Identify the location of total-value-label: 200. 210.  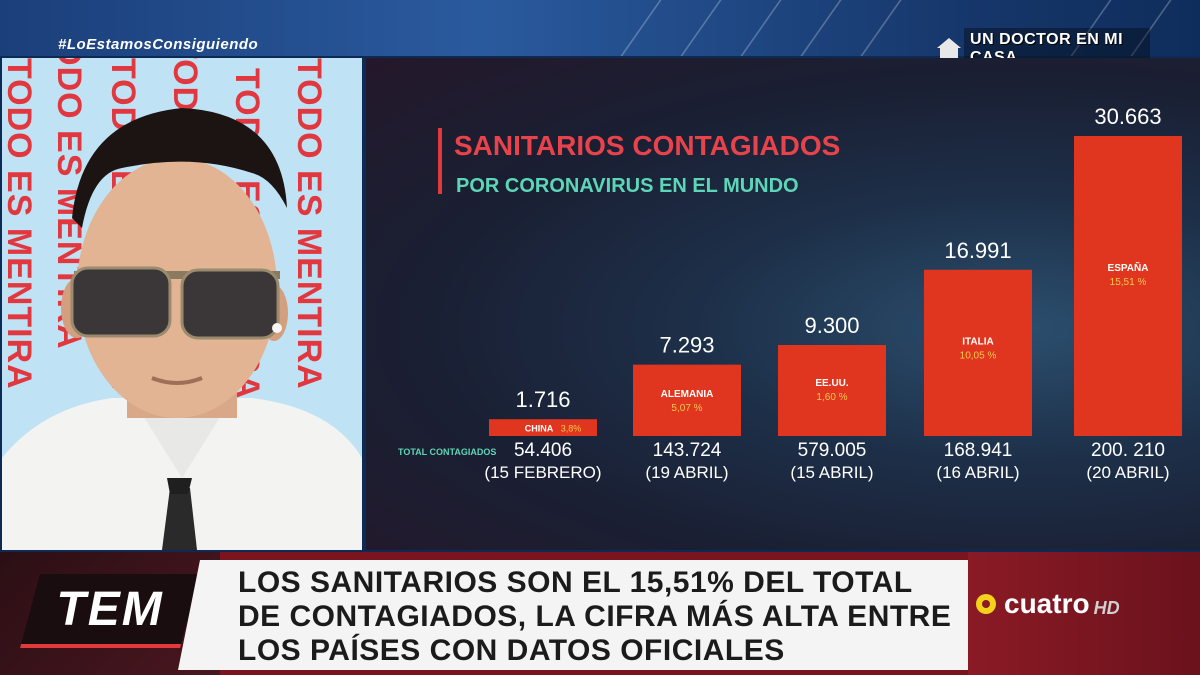
(1128, 450).